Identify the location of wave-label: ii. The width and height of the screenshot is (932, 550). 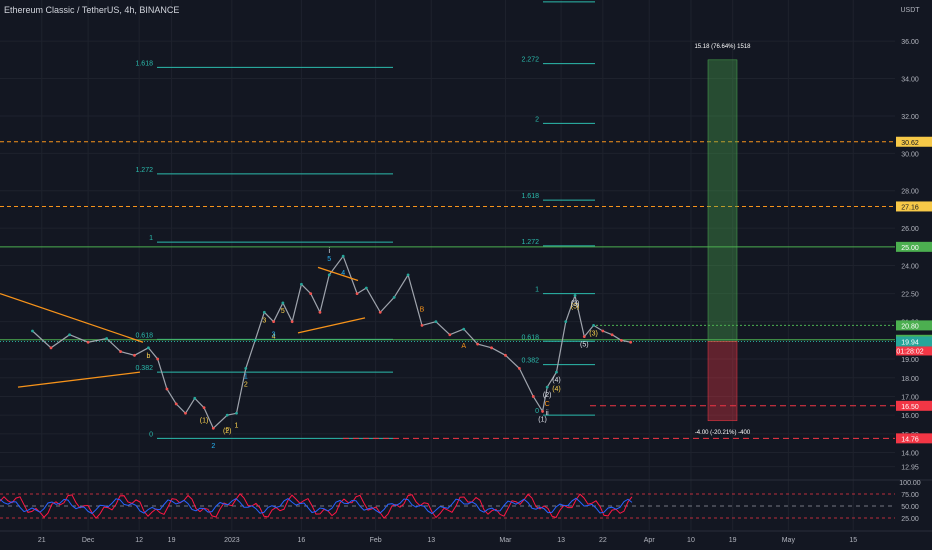
(548, 413).